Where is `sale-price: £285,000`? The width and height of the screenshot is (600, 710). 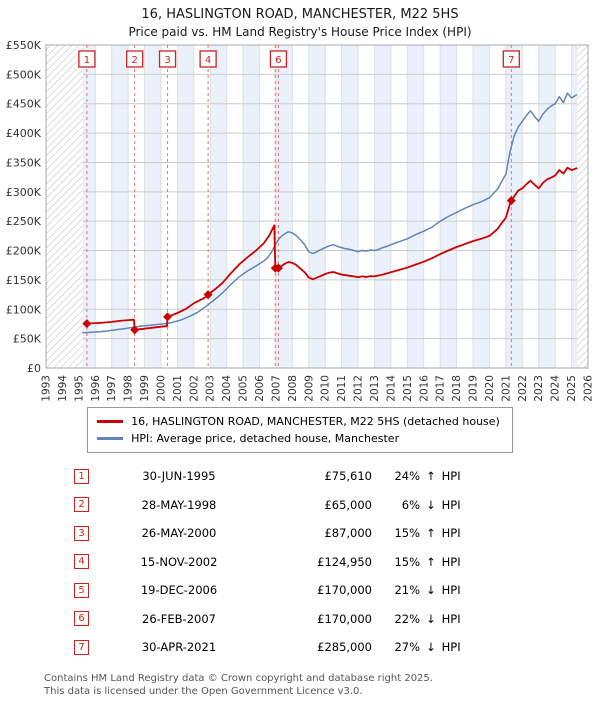 sale-price: £285,000 is located at coordinates (344, 647).